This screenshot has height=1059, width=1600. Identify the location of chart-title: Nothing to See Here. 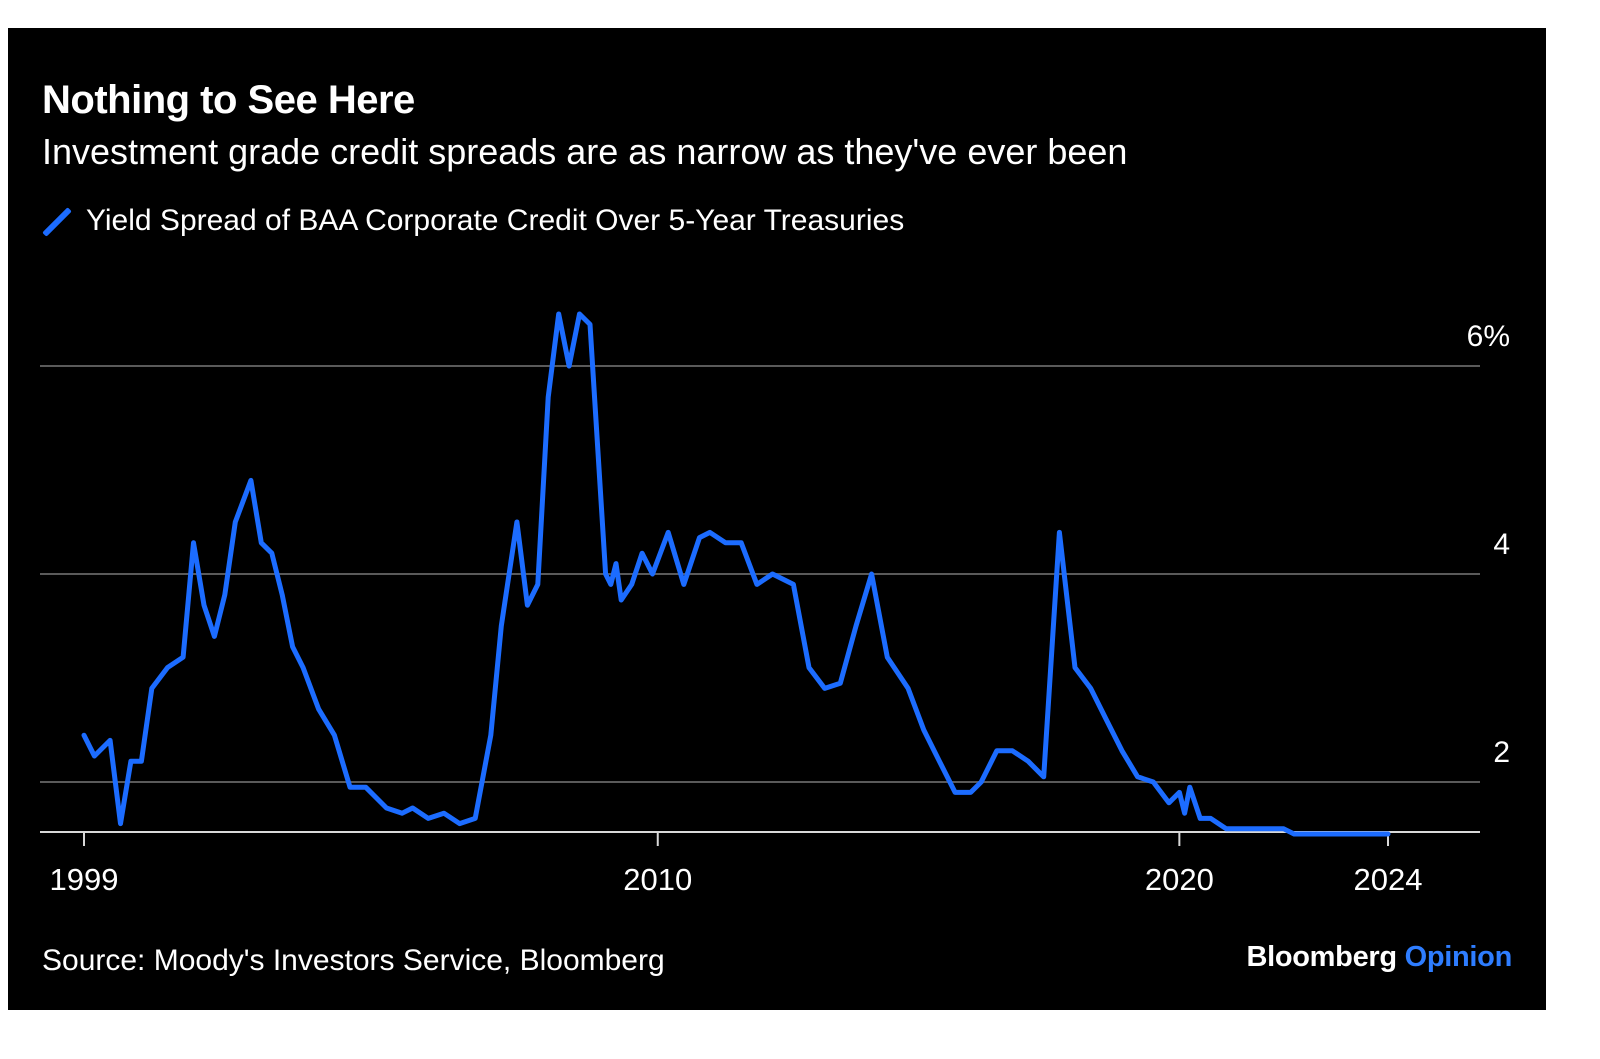
(228, 100).